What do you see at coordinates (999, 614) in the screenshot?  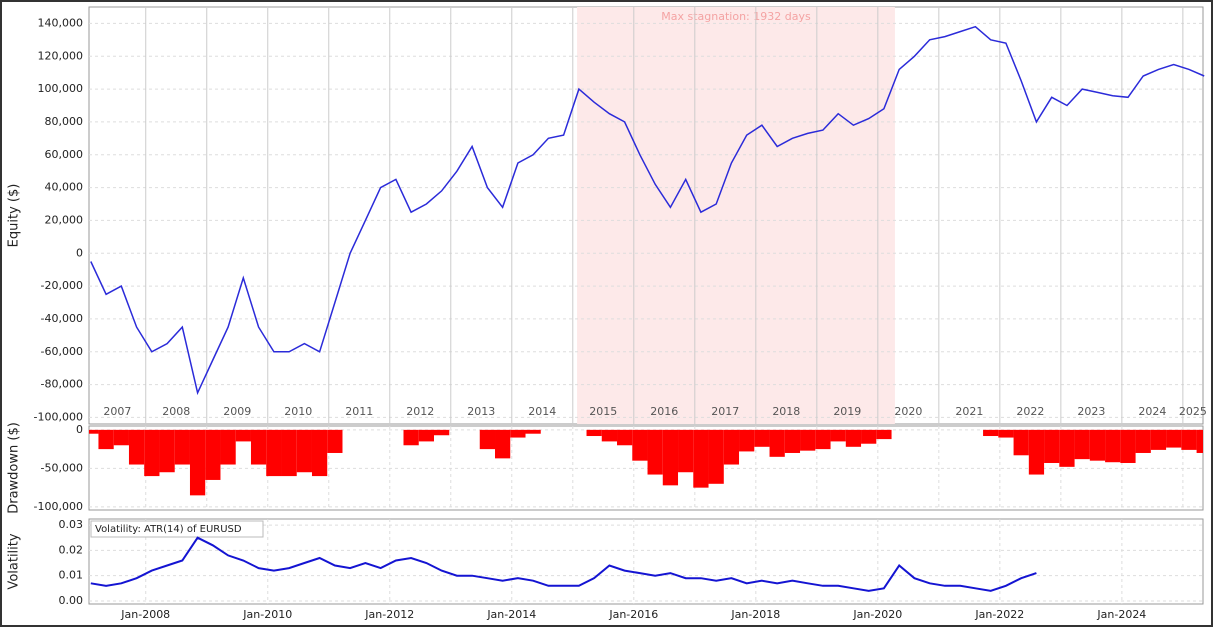 I see `x-tick-label: Jan-2022` at bounding box center [999, 614].